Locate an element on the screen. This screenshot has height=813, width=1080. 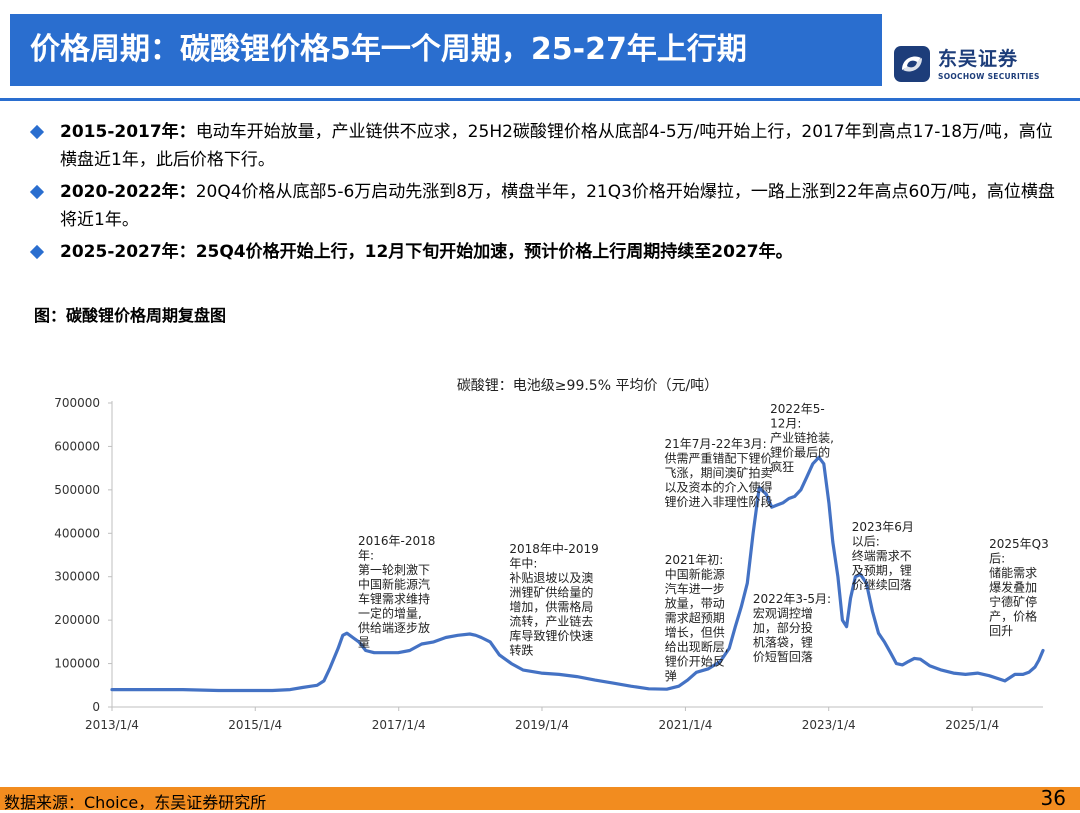
annotation-line: 产，价格 is located at coordinates (1013, 616).